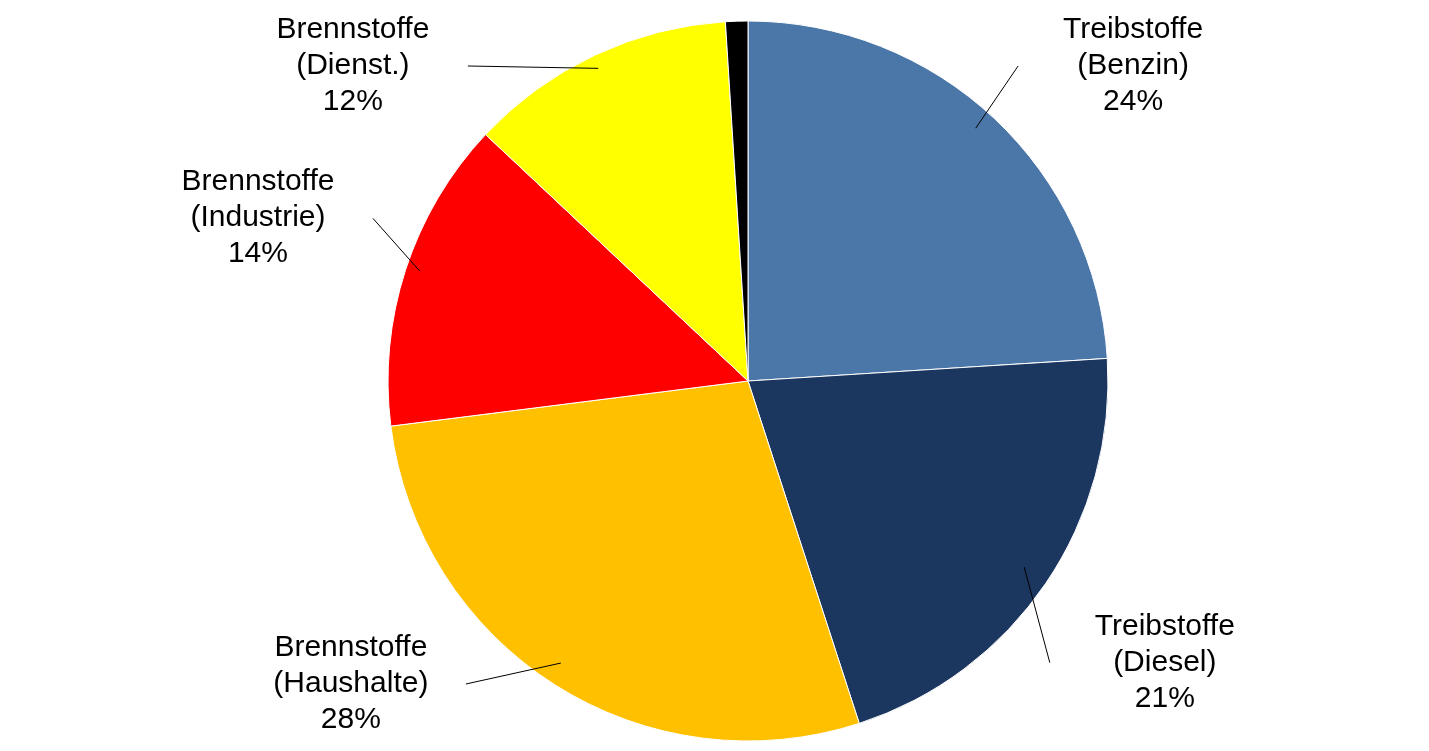 The image size is (1429, 751). Describe the element at coordinates (1133, 45) in the screenshot. I see `slice-label: Treibstoffe (Benzin)` at that location.